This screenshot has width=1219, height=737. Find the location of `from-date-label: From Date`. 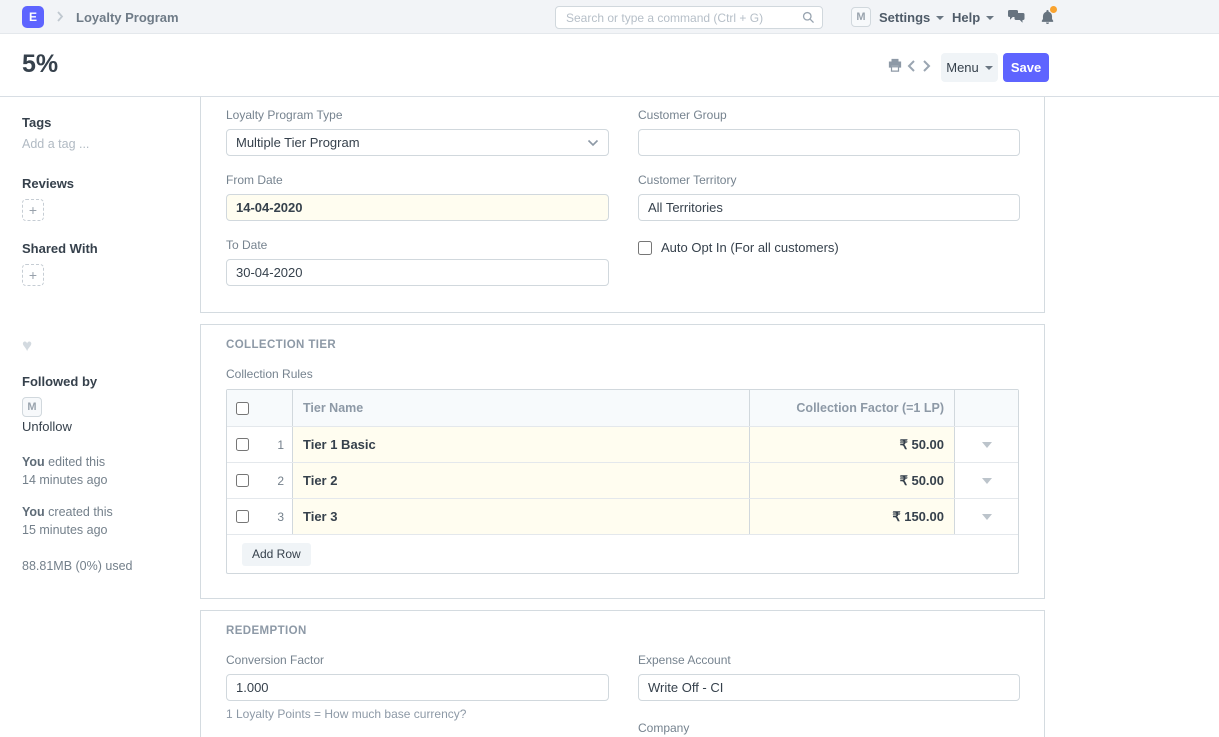

from-date-label: From Date is located at coordinates (254, 180).